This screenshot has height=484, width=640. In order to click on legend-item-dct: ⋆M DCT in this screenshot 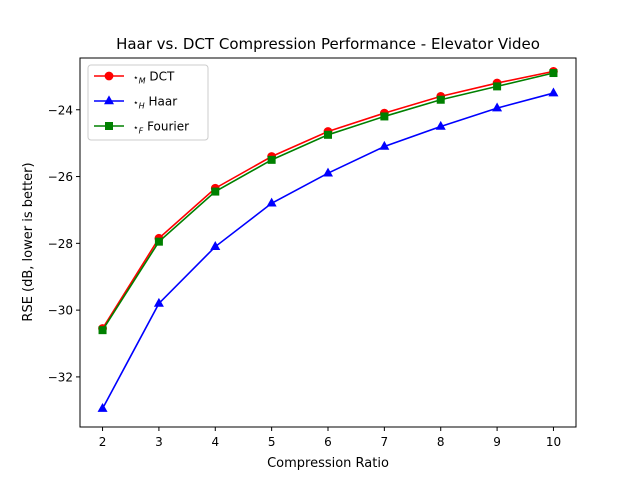, I will do `click(134, 78)`.